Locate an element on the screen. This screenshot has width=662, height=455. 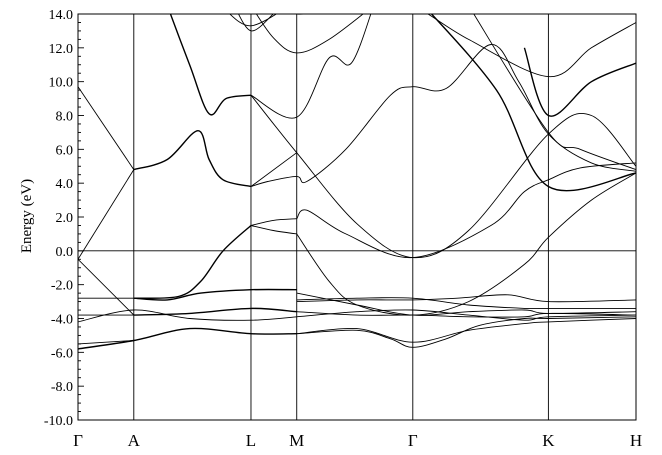
y-tick-label-6: 2.0 is located at coordinates (65, 218).